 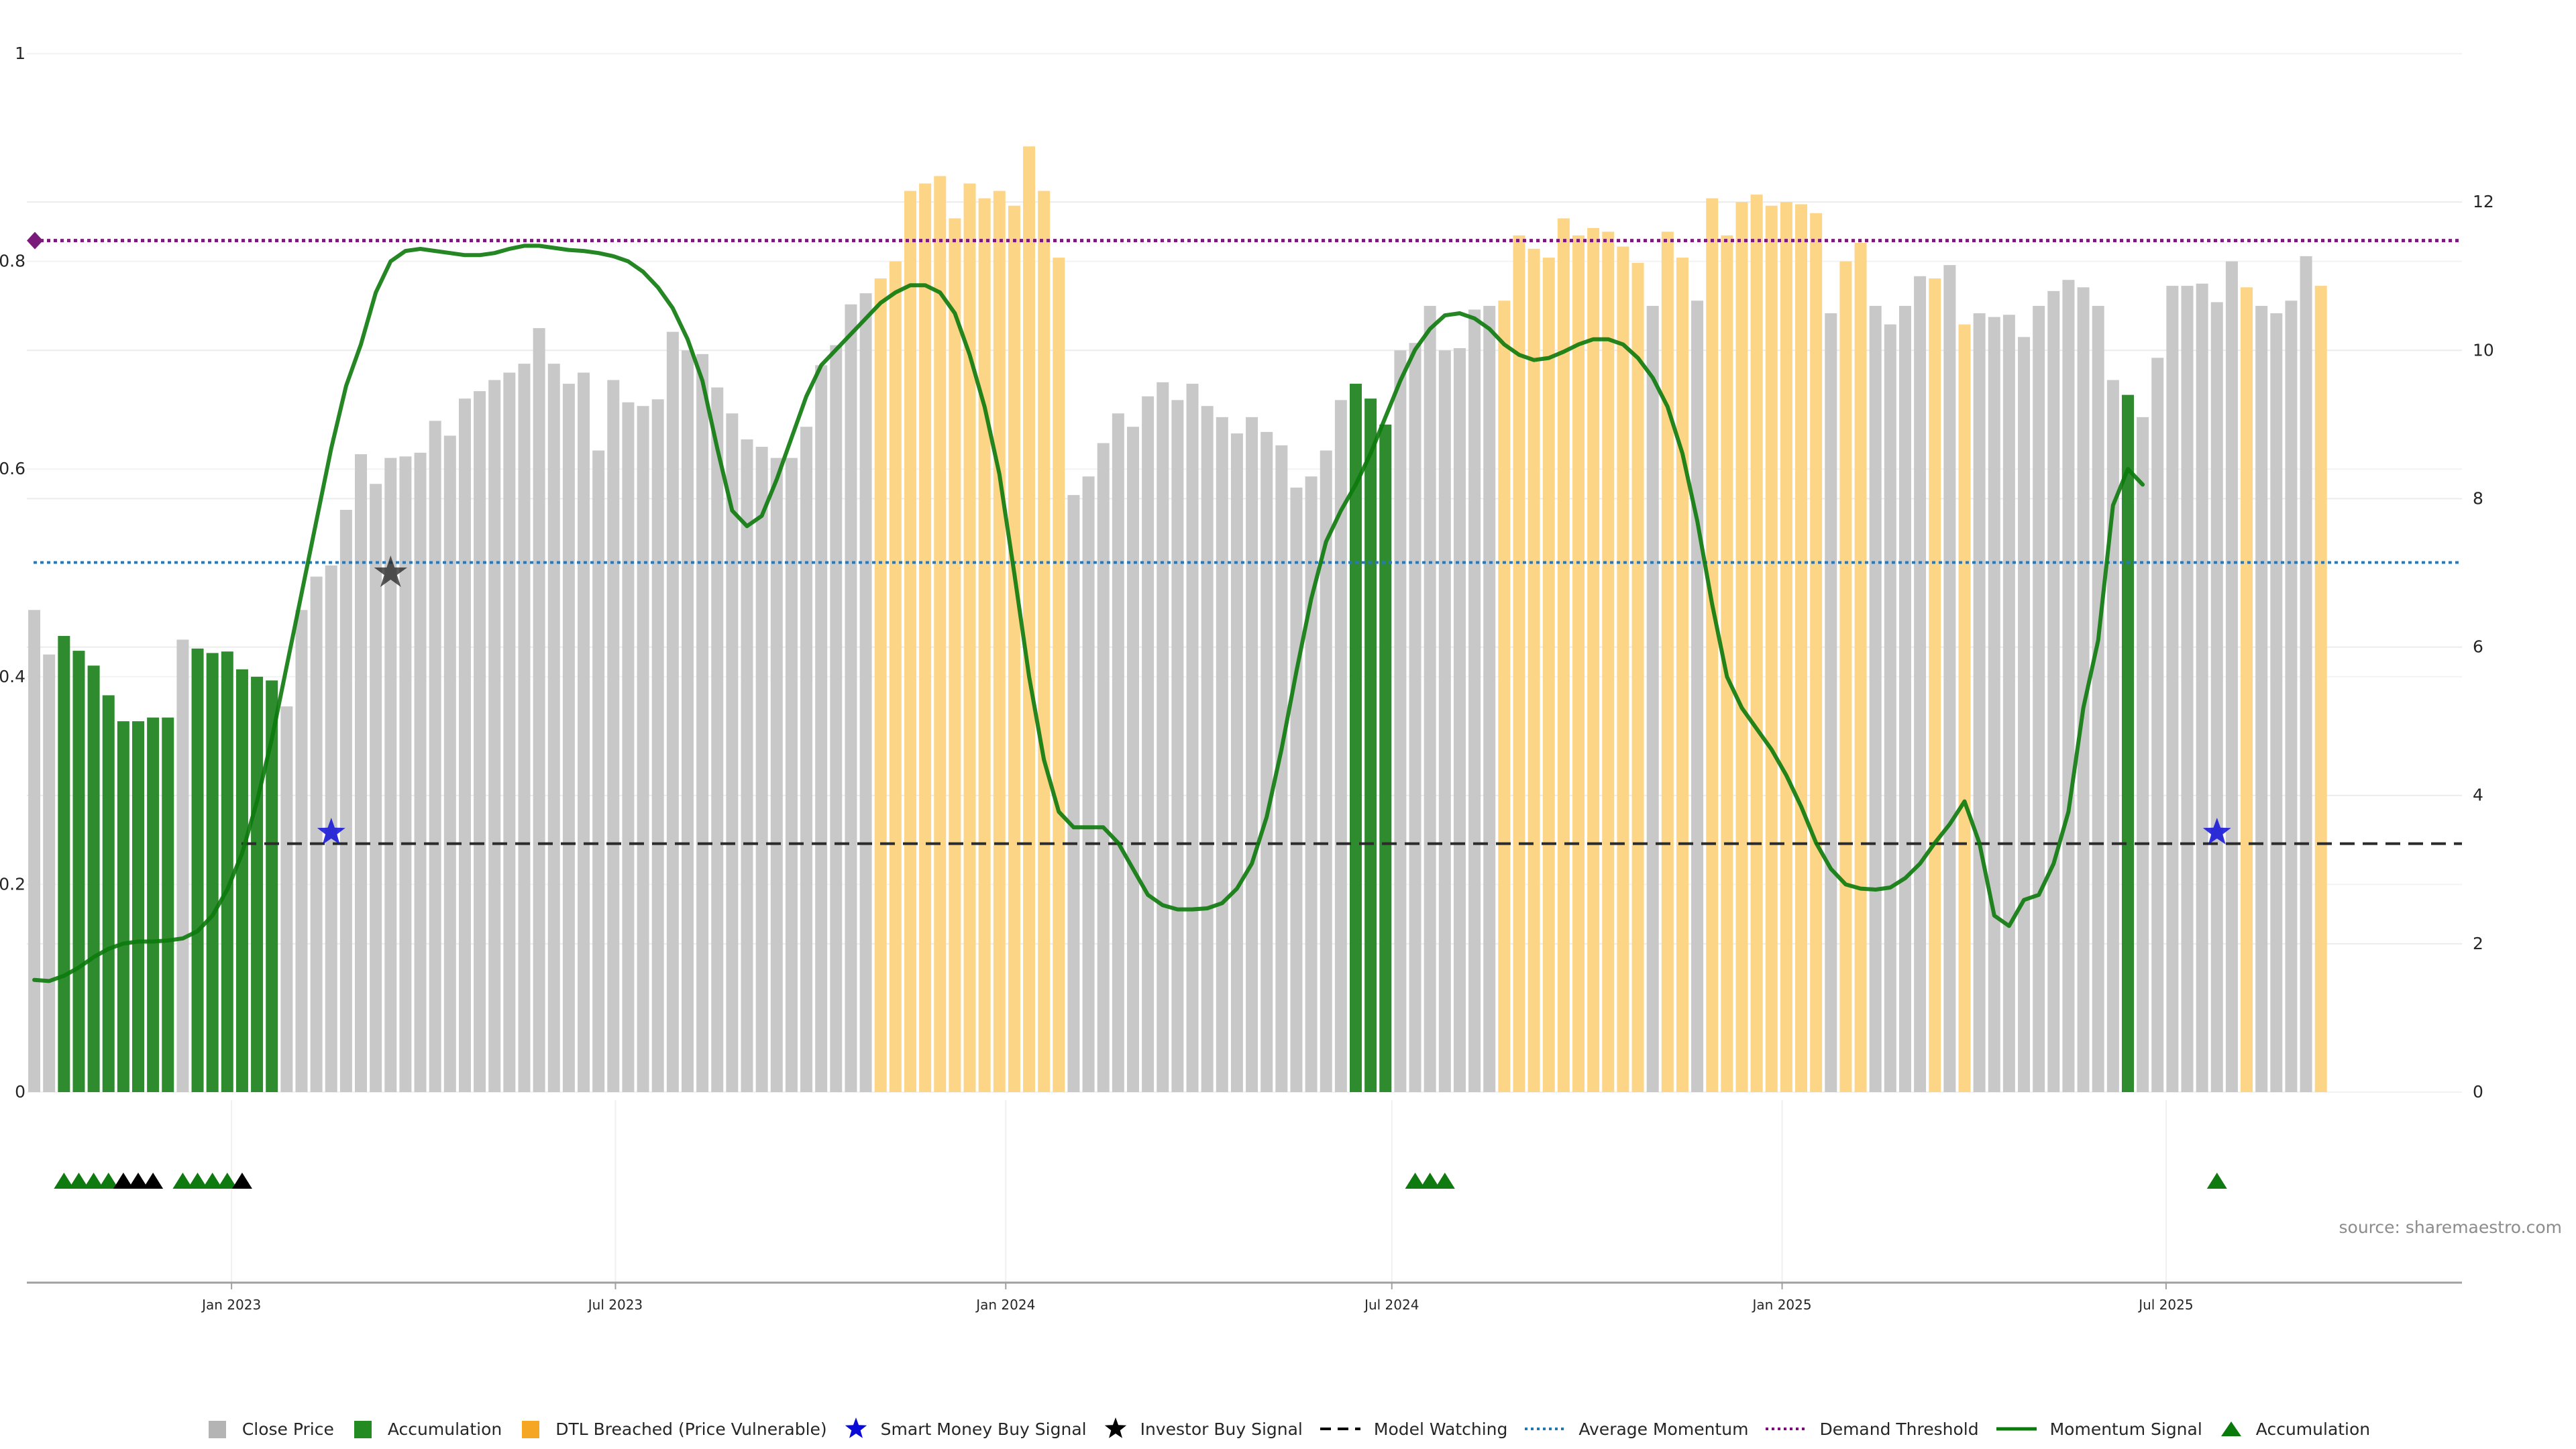 I want to click on right-tick-label: 6, so click(x=2478, y=647).